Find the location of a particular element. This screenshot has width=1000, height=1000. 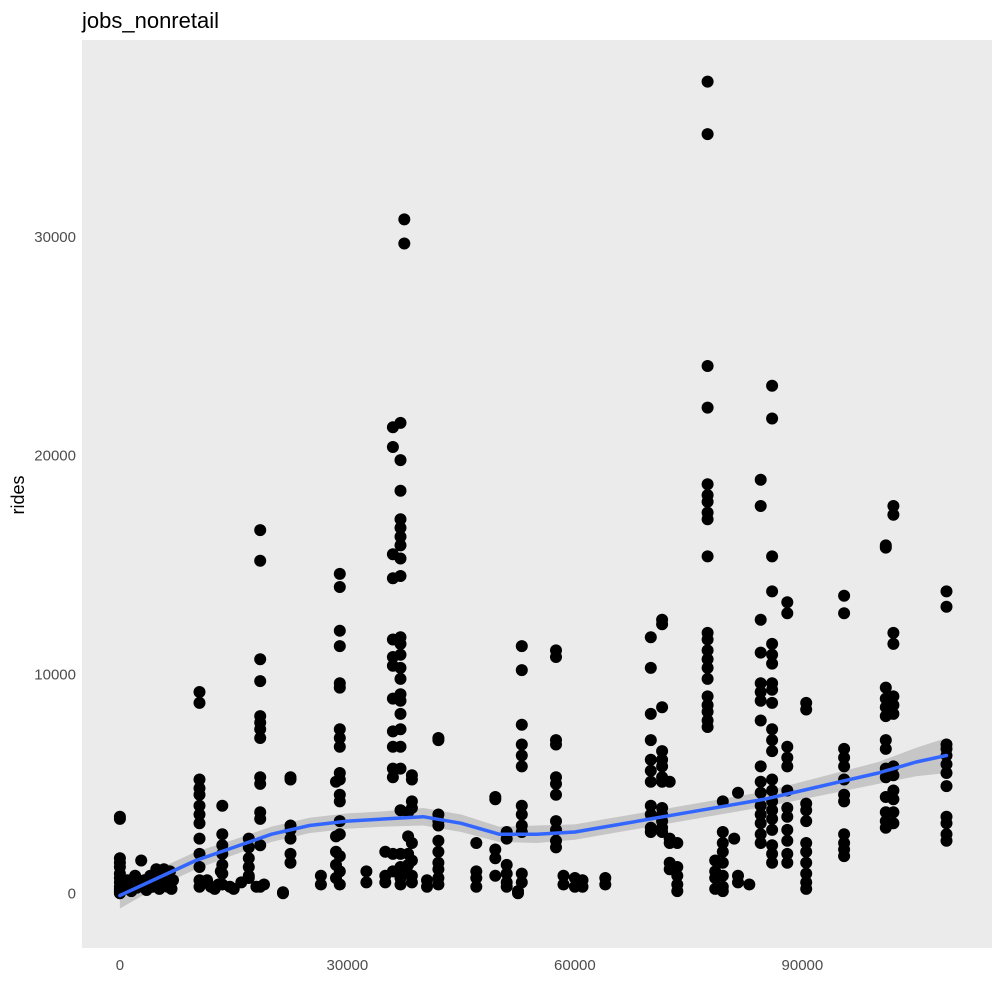

y-tick-labels: 0 10000 20000 30000 is located at coordinates (55, 565).